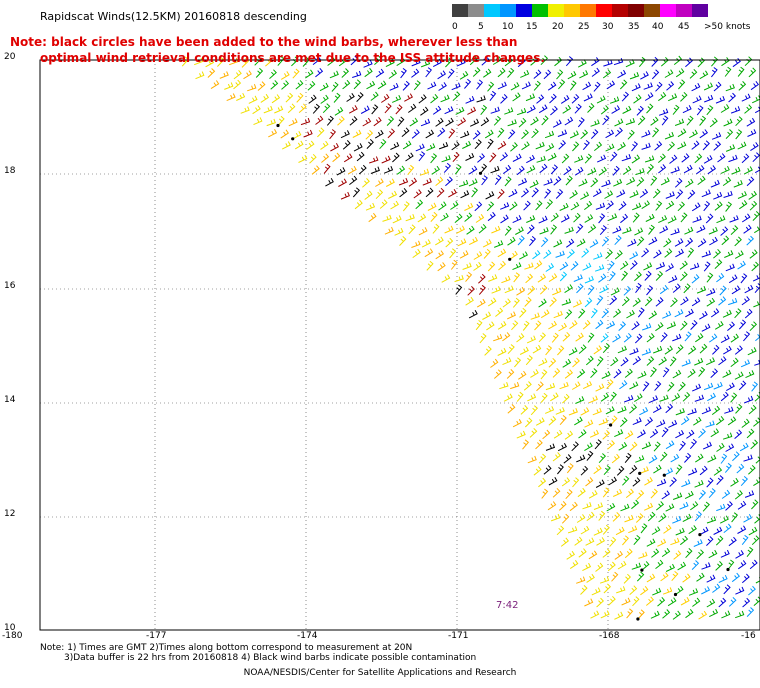 This screenshot has width=760, height=688. I want to click on contamination-dot, so click(728, 569).